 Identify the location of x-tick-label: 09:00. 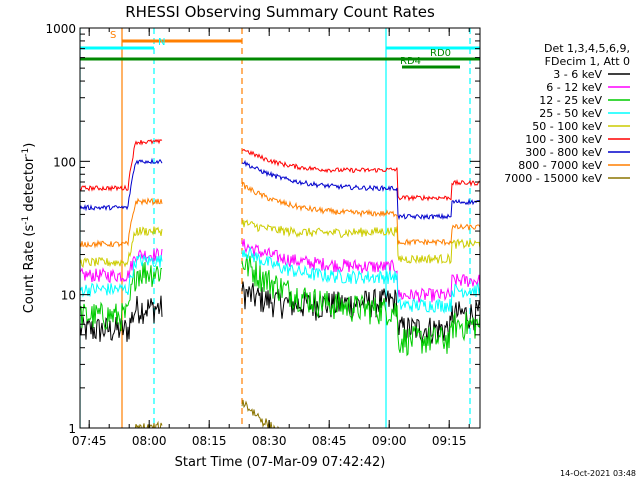
(389, 441).